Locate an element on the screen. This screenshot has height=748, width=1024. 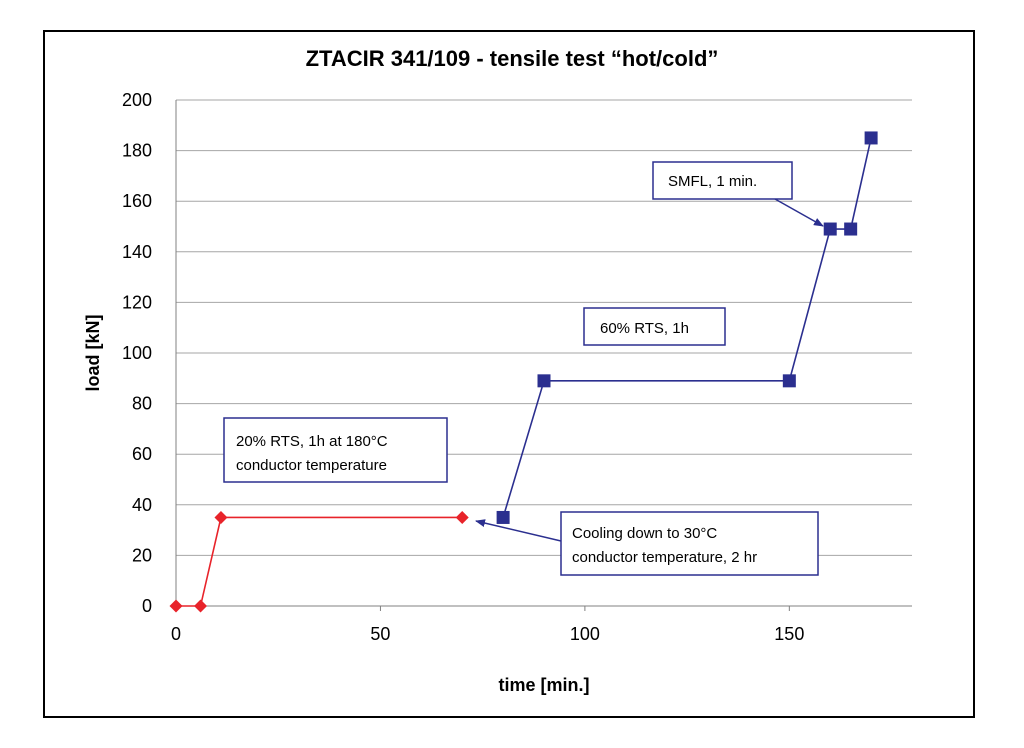
y-axis-title: load [kN] is located at coordinates (93, 352).